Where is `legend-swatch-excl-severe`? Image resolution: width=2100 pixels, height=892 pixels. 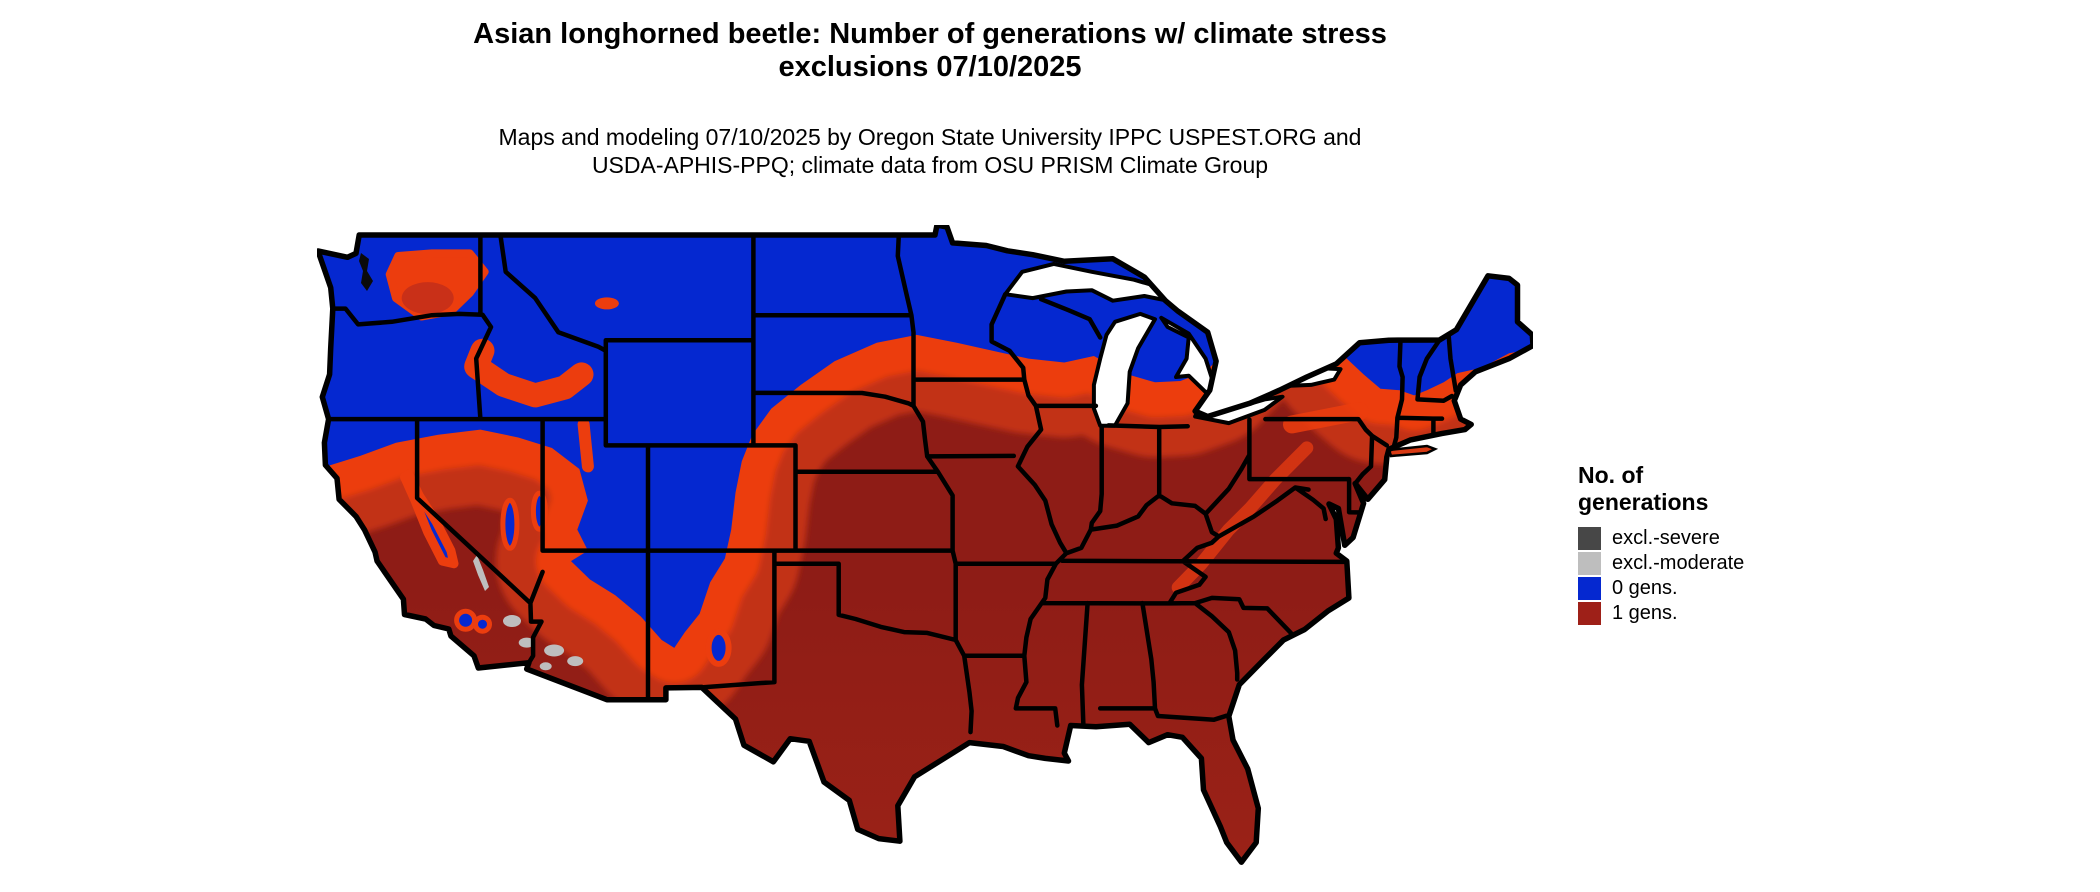 legend-swatch-excl-severe is located at coordinates (1589, 538).